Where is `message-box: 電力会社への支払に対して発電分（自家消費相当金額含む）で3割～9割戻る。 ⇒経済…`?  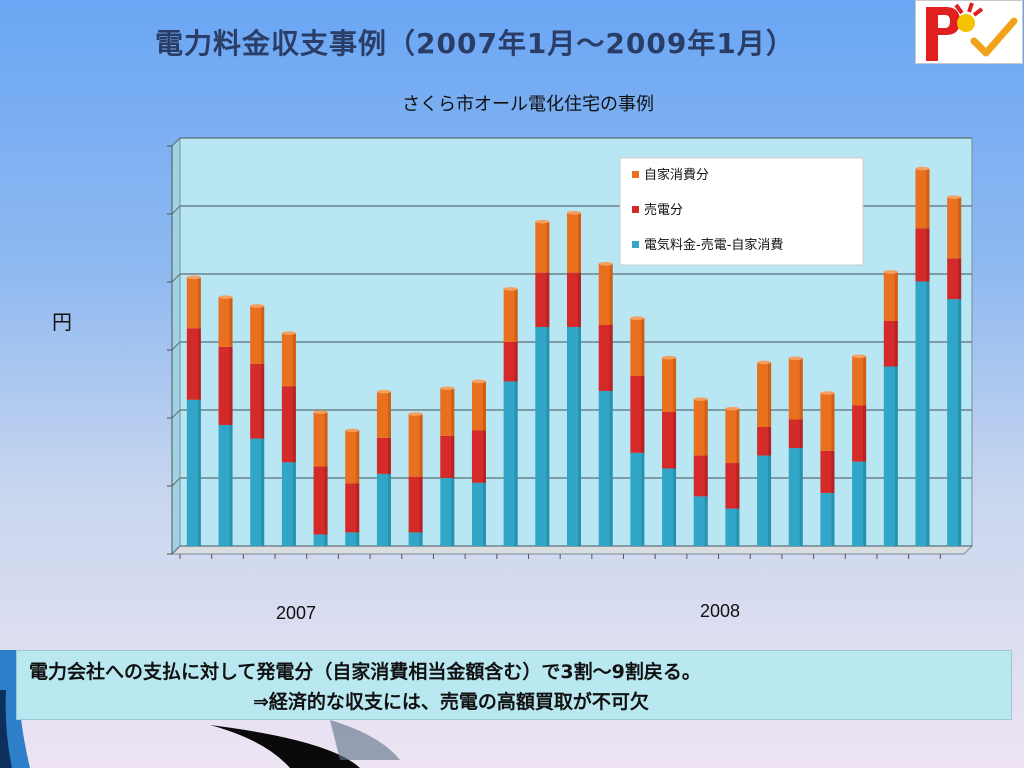
message-box: 電力会社への支払に対して発電分（自家消費相当金額含む）で3割～9割戻る。 ⇒経済… is located at coordinates (514, 685).